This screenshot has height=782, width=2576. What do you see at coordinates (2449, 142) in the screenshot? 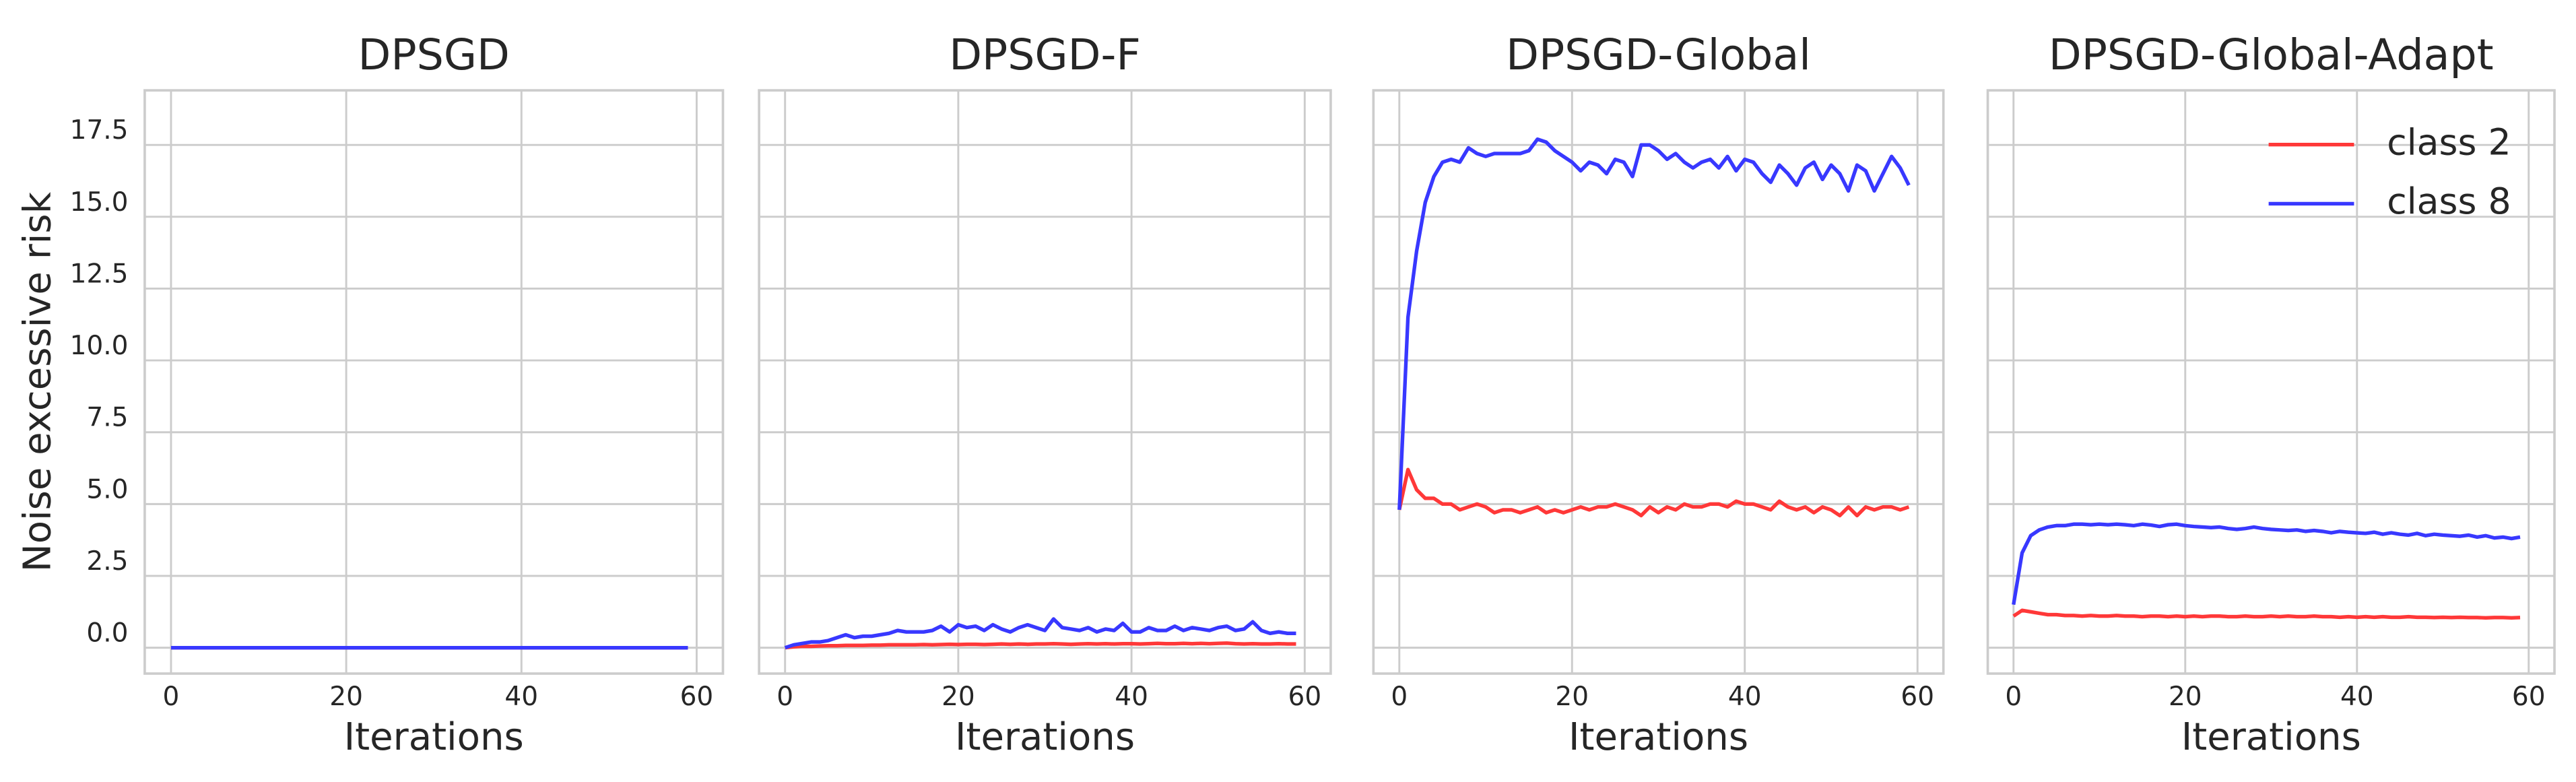
I see `legend-label: class 2` at bounding box center [2449, 142].